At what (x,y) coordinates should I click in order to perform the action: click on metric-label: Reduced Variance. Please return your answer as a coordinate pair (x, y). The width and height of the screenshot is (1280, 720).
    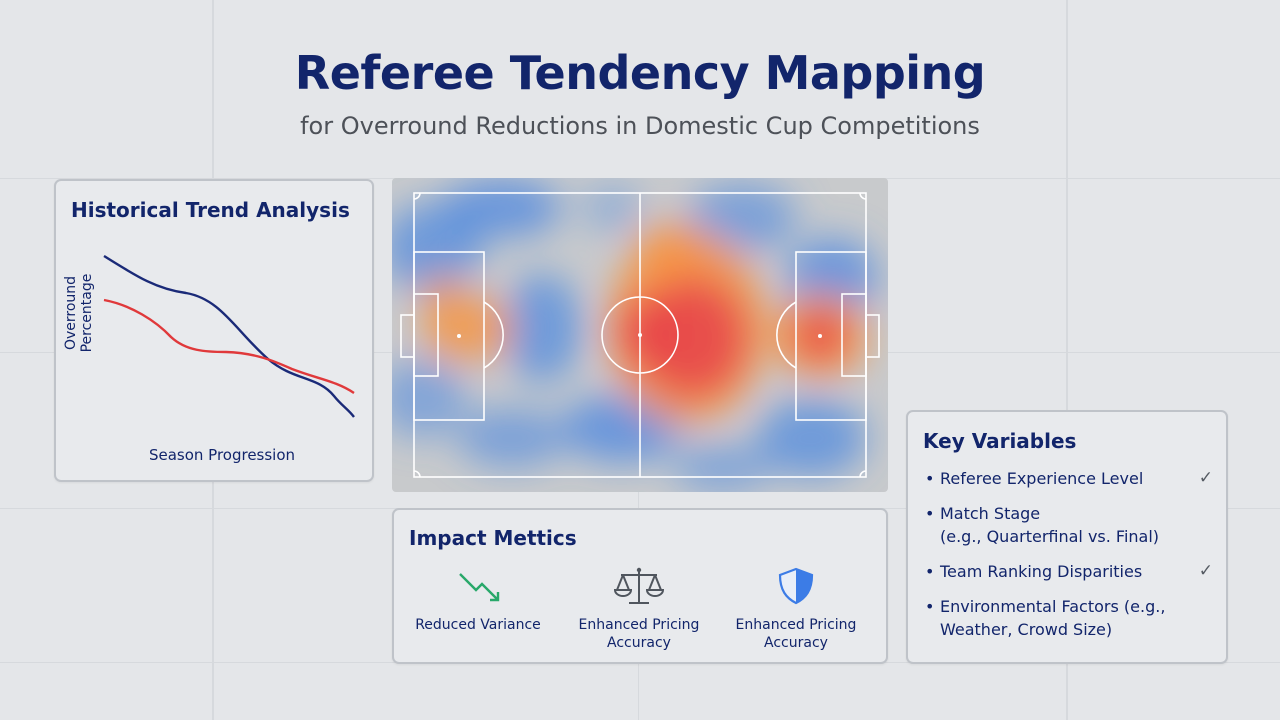
    Looking at the image, I should click on (478, 625).